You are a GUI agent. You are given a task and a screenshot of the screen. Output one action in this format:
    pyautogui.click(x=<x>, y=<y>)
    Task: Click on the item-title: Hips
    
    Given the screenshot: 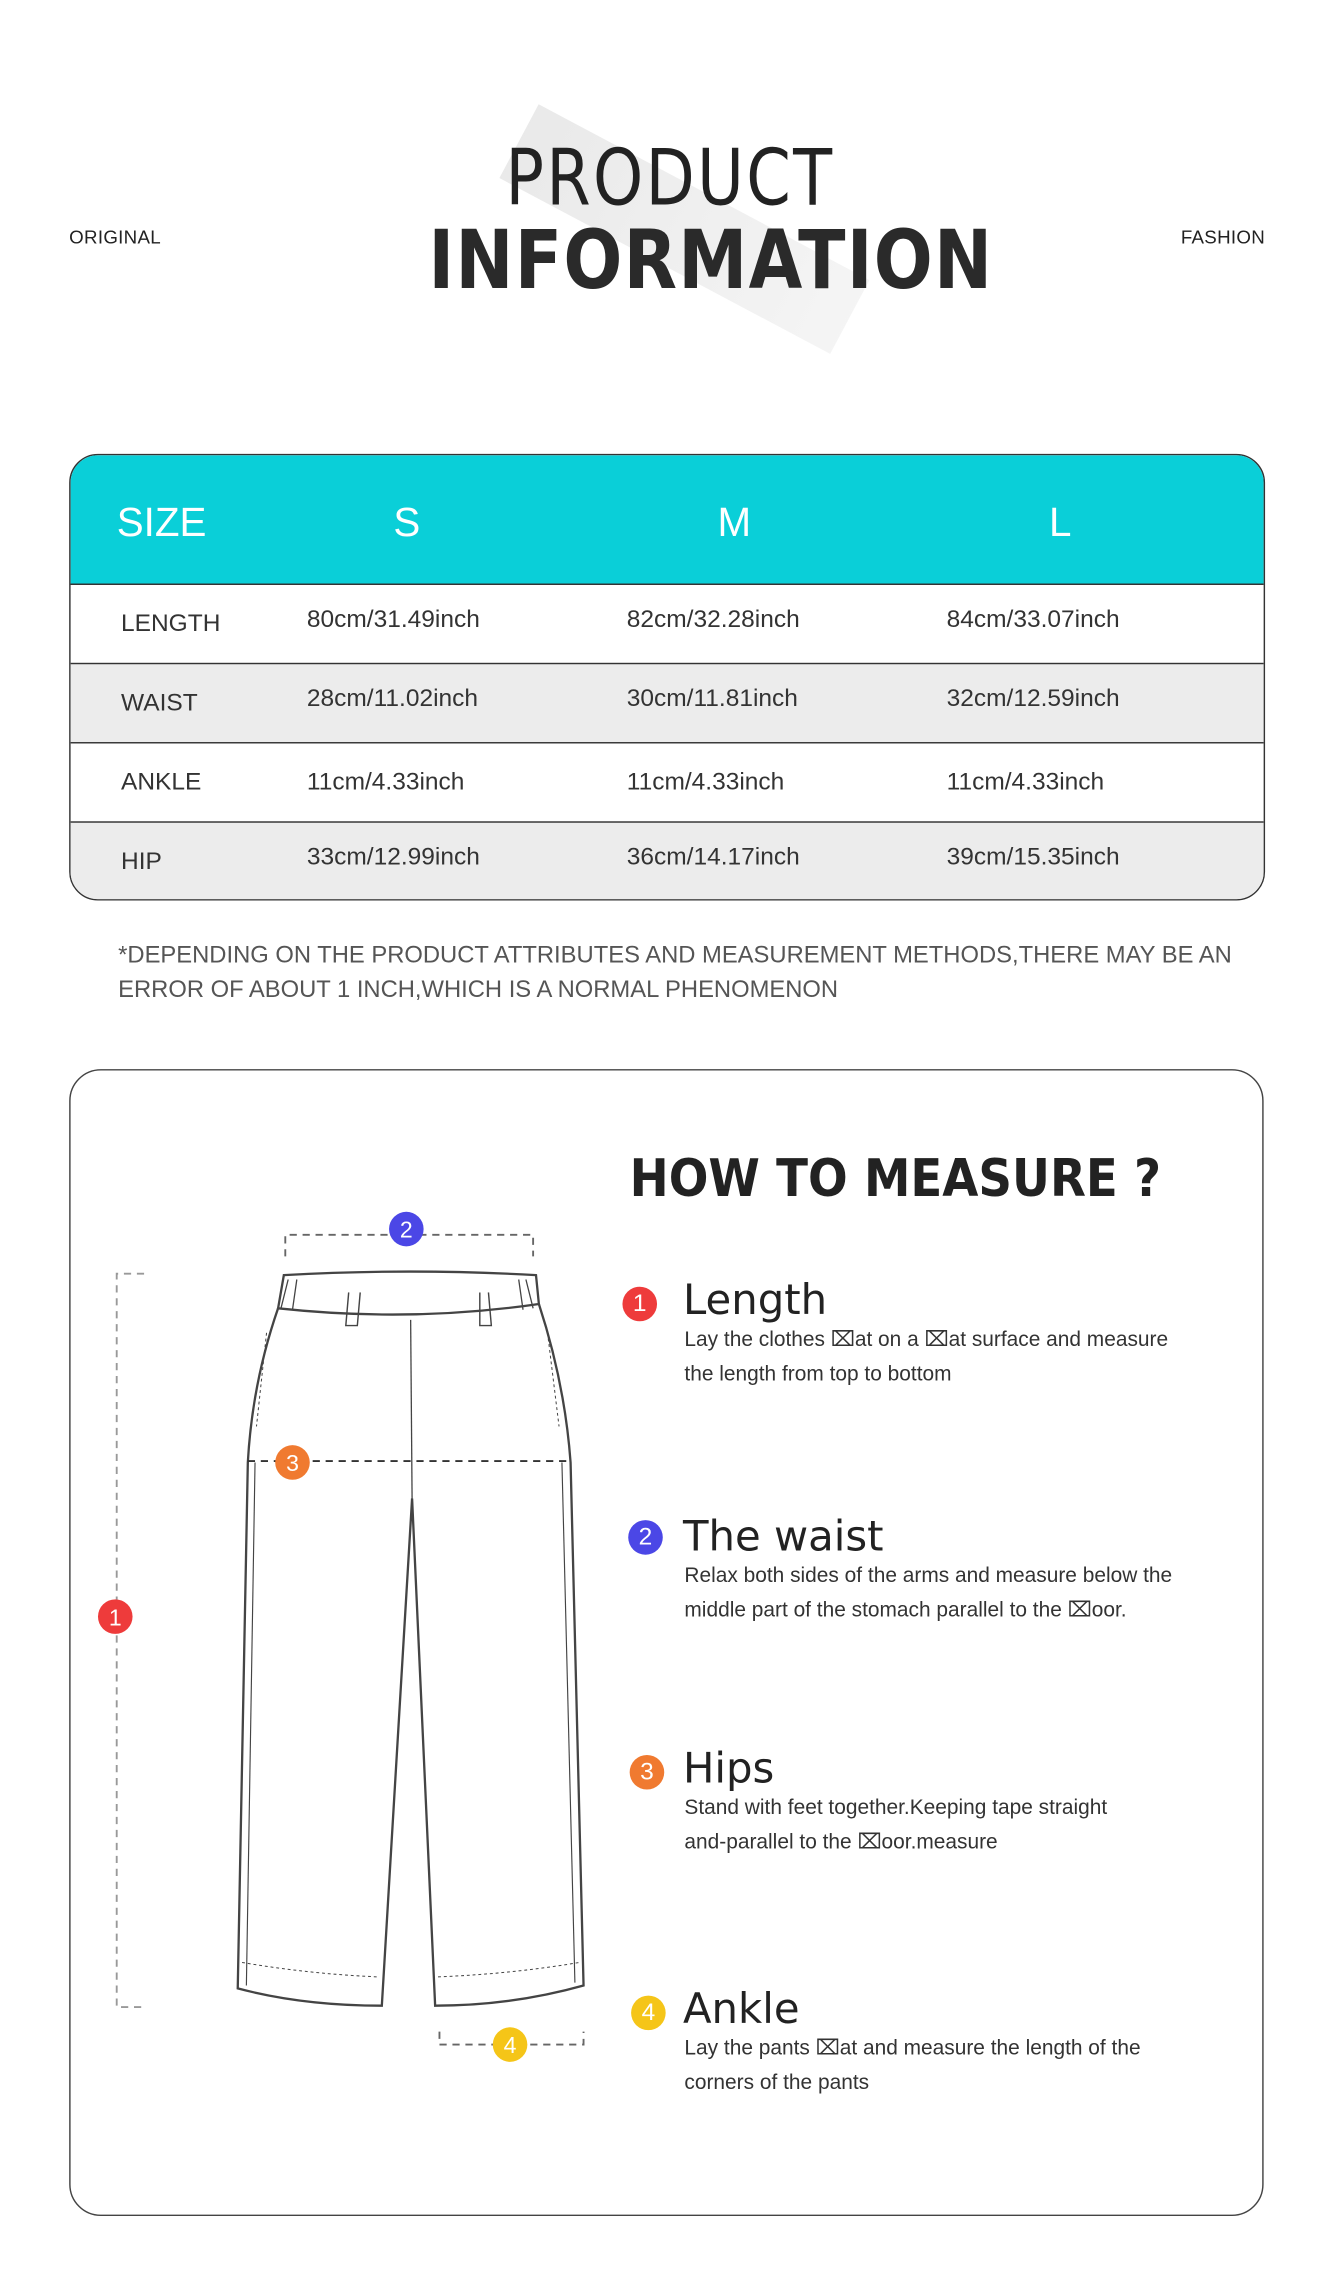 What is the action you would take?
    pyautogui.click(x=728, y=1768)
    